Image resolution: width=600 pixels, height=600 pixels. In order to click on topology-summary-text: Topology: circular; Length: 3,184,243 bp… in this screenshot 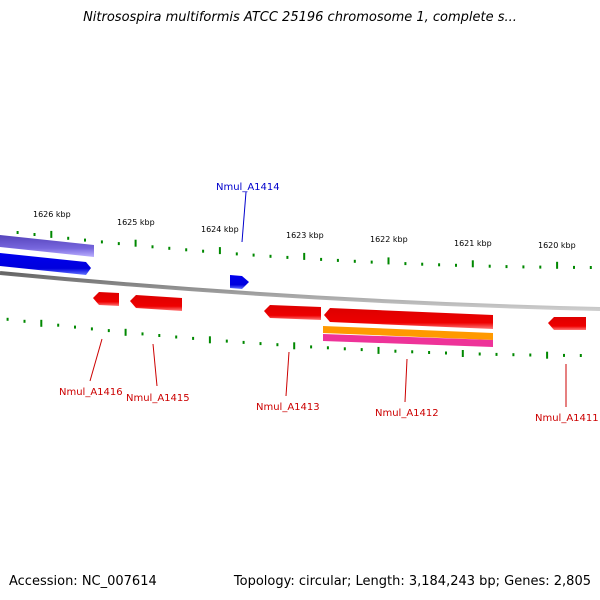, I will do `click(412, 581)`.